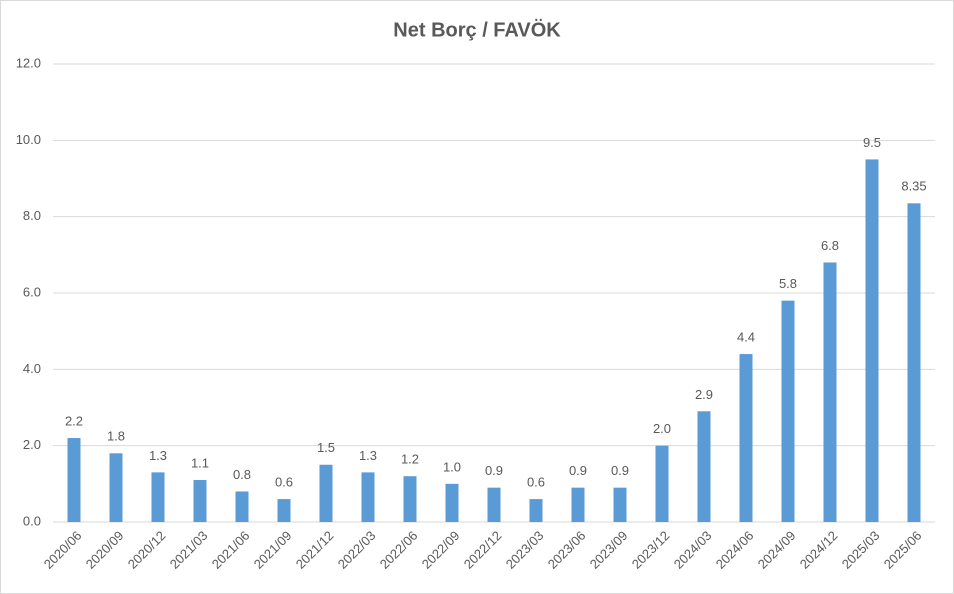 The width and height of the screenshot is (954, 594). What do you see at coordinates (452, 466) in the screenshot?
I see `data-label: 1.0` at bounding box center [452, 466].